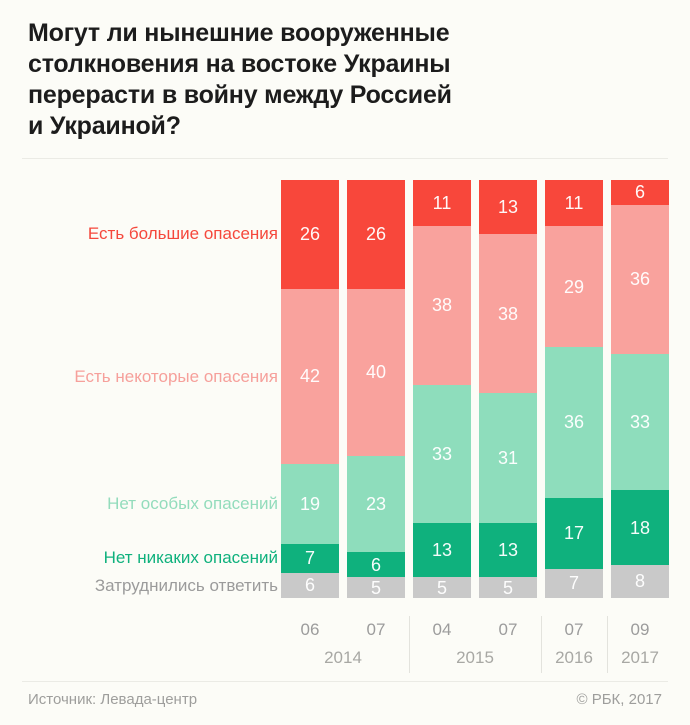  What do you see at coordinates (310, 629) in the screenshot?
I see `month-tick-label: 06` at bounding box center [310, 629].